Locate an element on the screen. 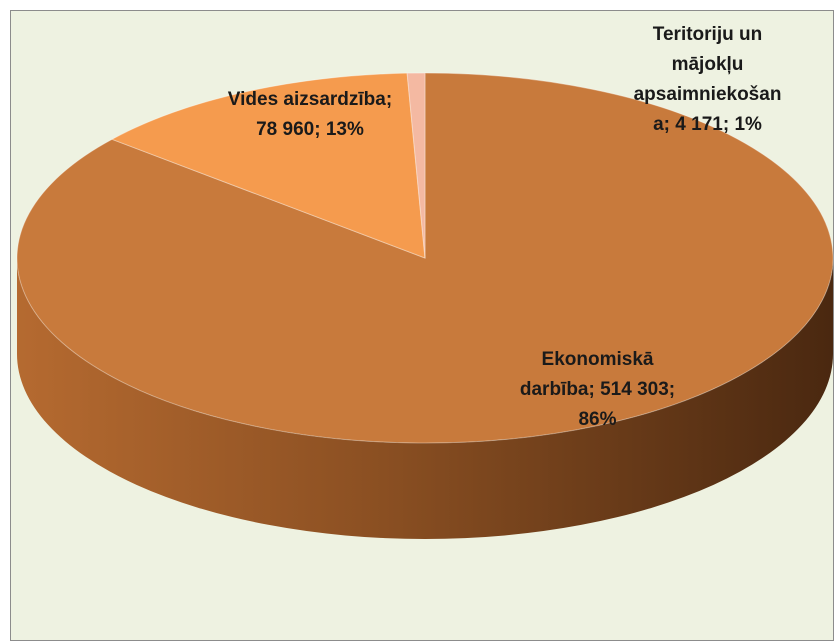  label-category: Vides aizsardzība is located at coordinates (306, 99).